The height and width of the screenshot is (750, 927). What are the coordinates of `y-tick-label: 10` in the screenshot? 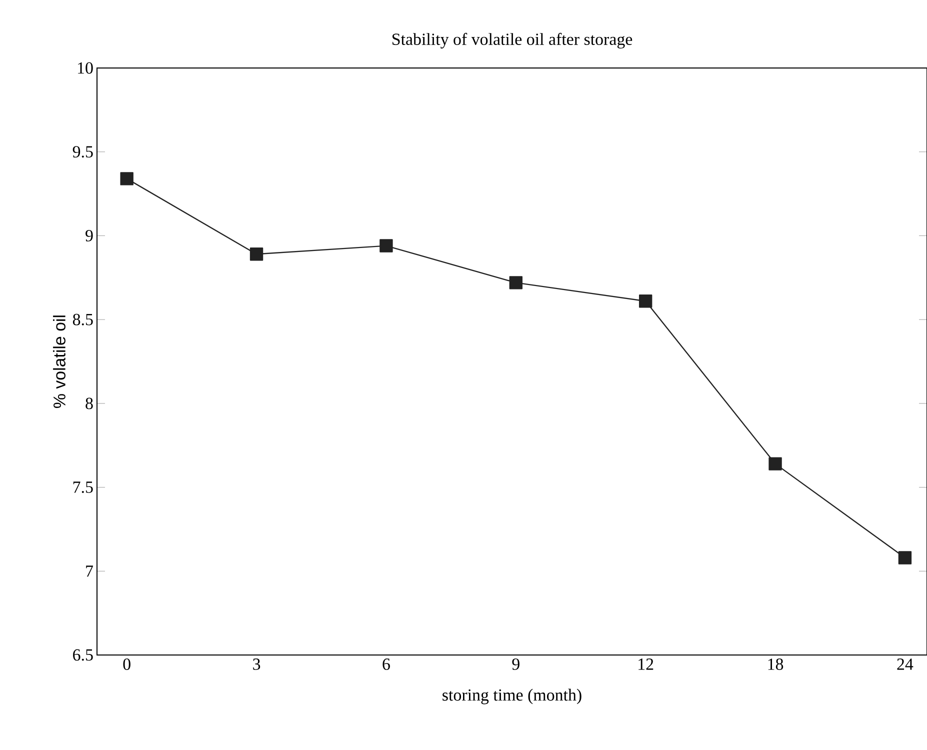 It's located at (85, 68).